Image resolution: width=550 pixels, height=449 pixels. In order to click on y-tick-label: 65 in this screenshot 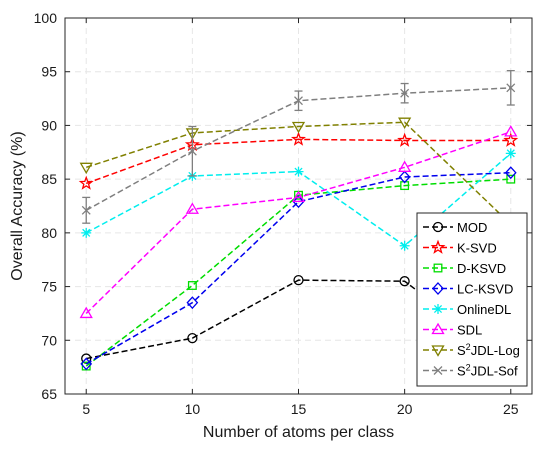, I will do `click(49, 394)`.